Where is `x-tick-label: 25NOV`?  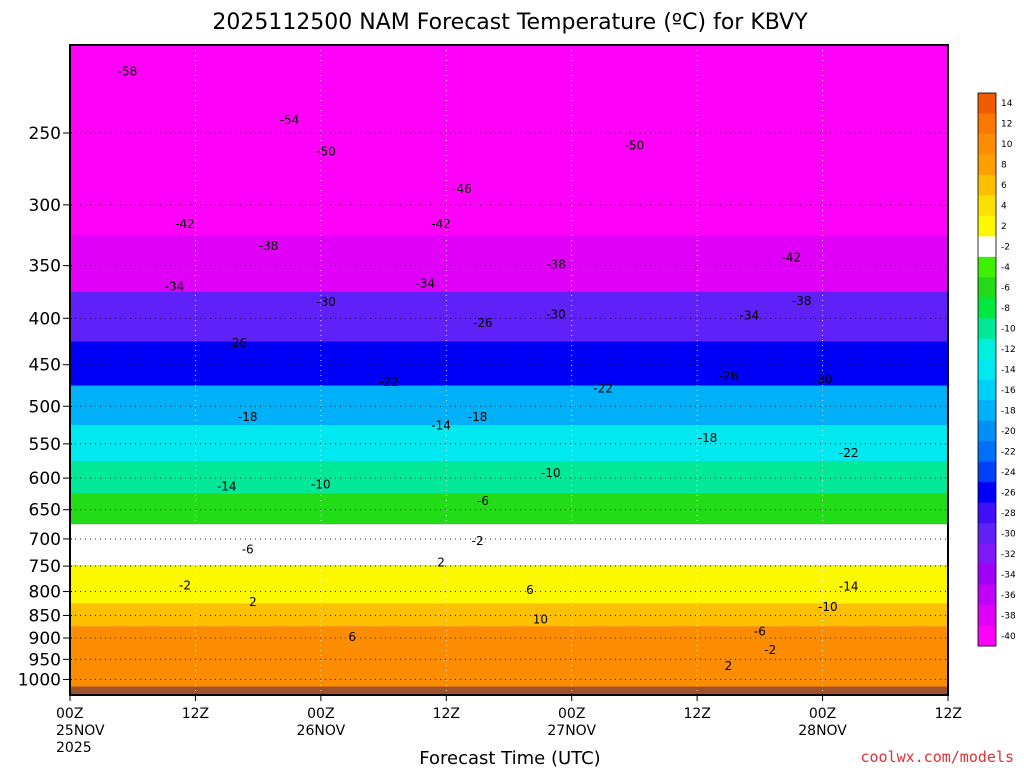 x-tick-label: 25NOV is located at coordinates (80, 731).